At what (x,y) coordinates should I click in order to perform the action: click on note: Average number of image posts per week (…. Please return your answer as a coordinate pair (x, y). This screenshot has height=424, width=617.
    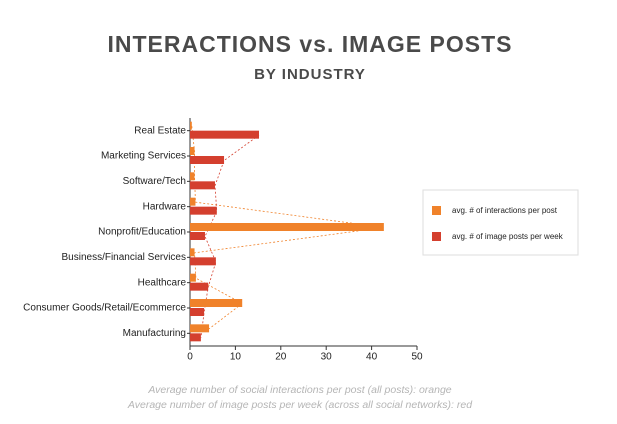
    Looking at the image, I should click on (300, 405).